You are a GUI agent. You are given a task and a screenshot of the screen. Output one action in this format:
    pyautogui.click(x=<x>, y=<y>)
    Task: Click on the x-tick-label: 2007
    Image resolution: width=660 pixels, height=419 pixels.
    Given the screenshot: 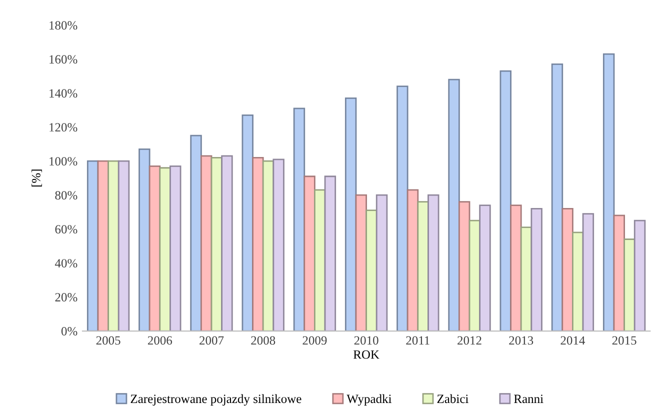 What is the action you would take?
    pyautogui.click(x=212, y=340)
    